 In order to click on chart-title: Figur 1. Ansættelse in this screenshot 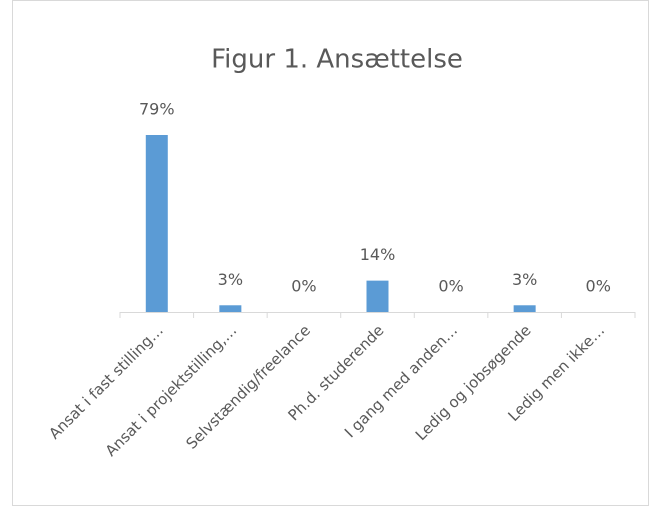, I will do `click(337, 60)`.